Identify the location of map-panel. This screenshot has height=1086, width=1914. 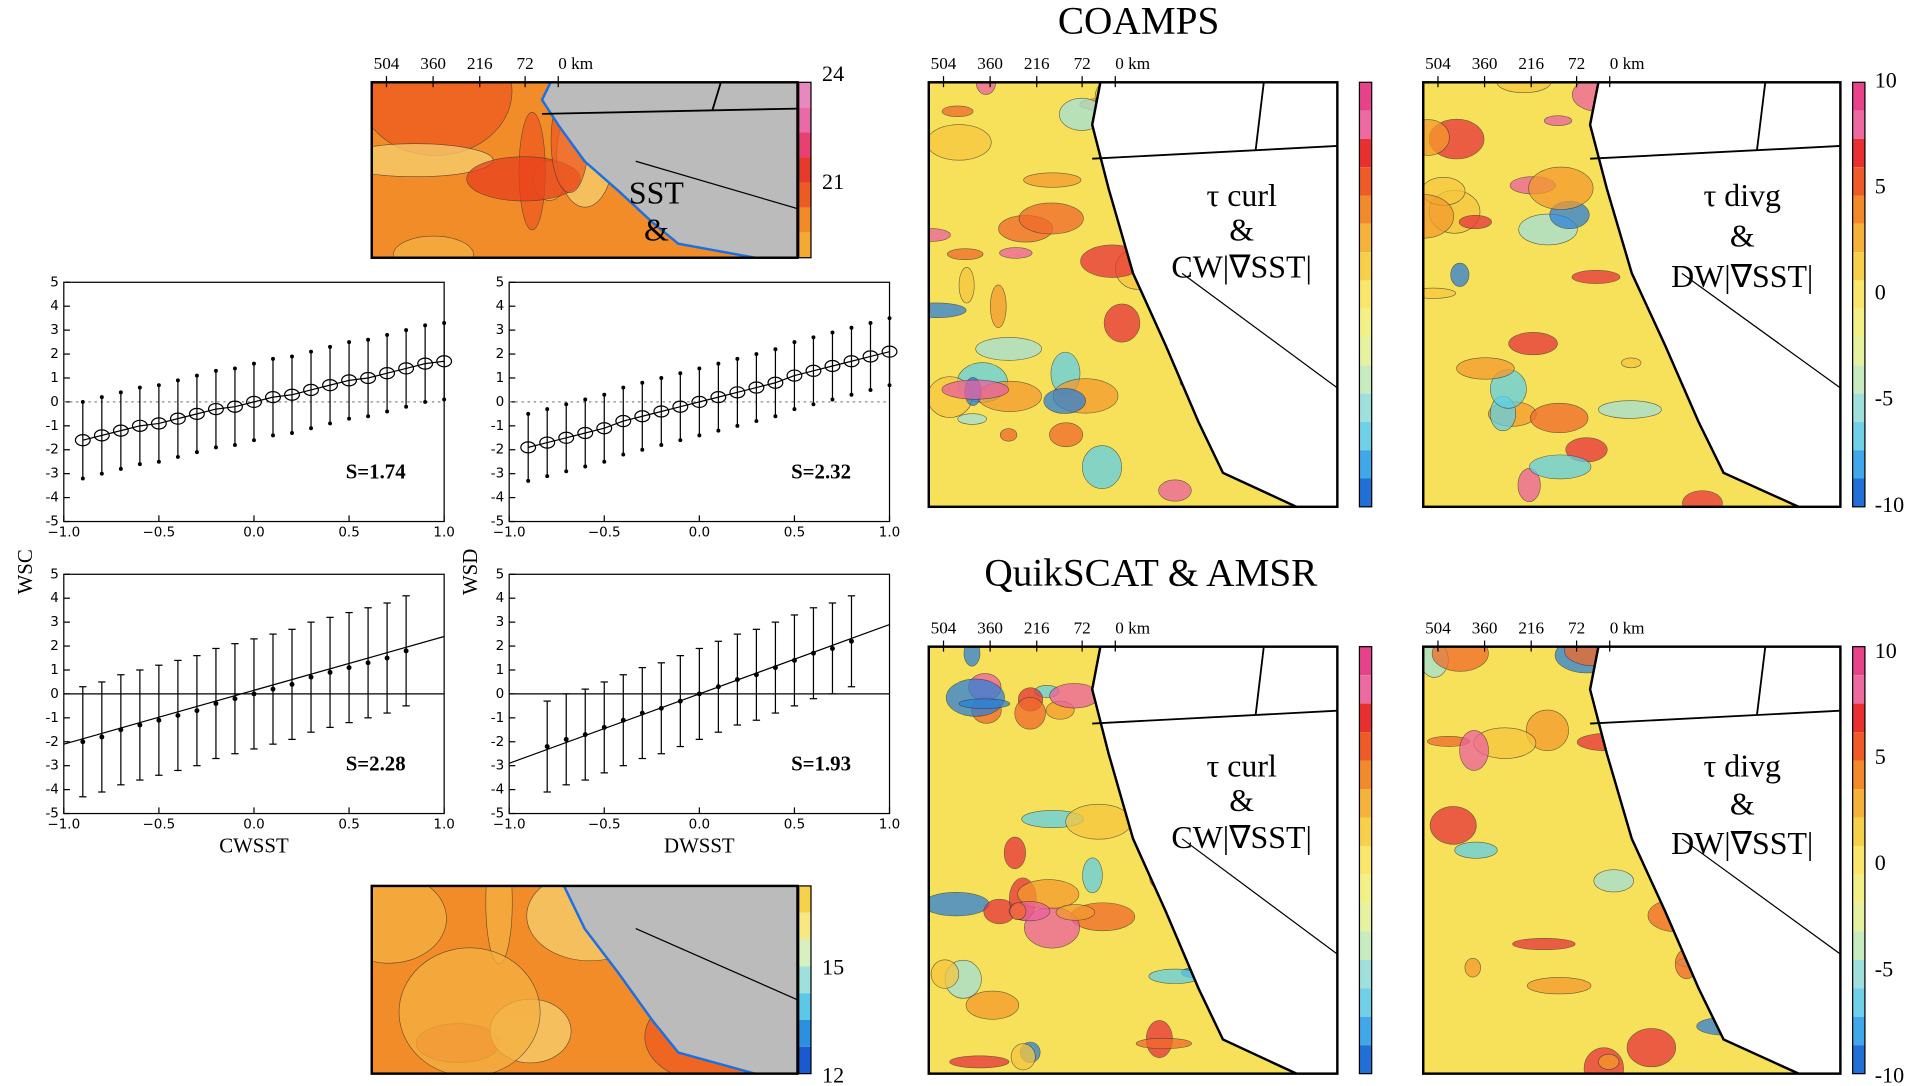
(584, 170).